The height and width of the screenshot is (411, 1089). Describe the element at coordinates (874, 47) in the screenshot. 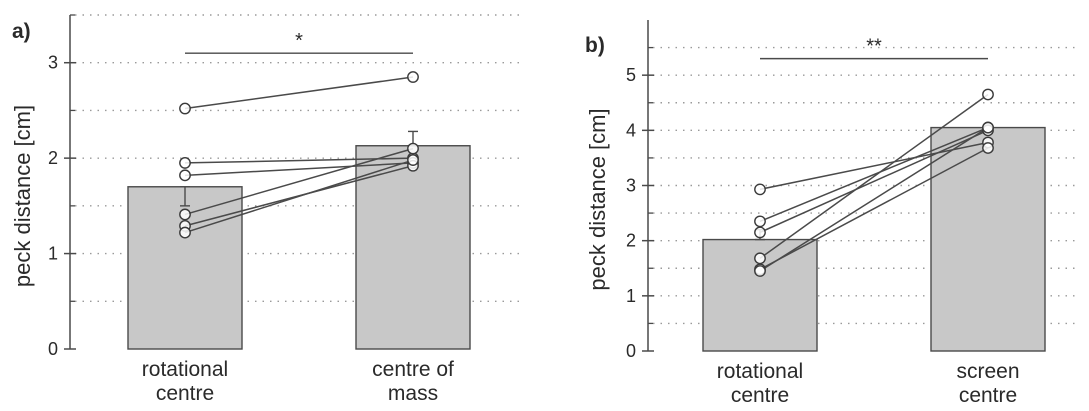

I see `significance-label: **` at that location.